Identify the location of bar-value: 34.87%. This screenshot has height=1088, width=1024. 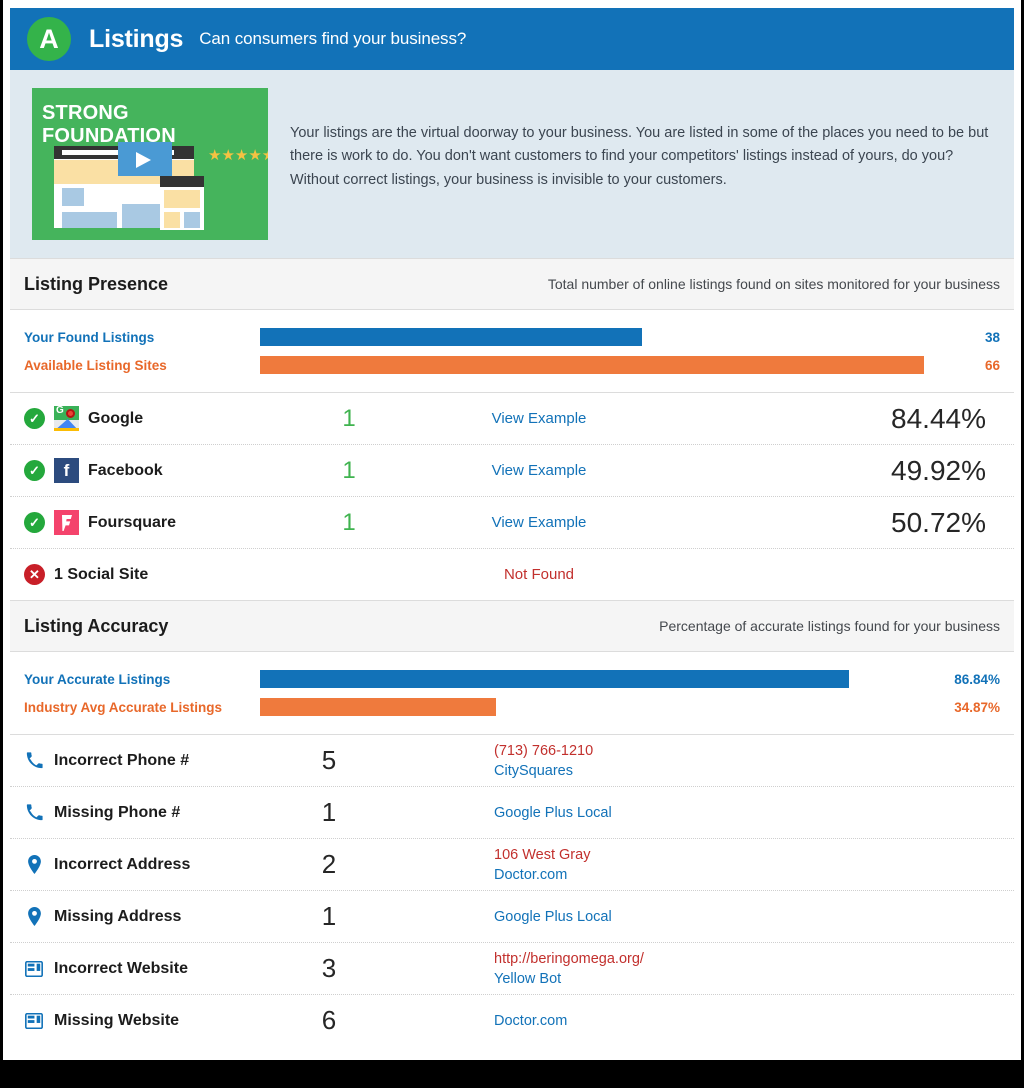
(977, 707).